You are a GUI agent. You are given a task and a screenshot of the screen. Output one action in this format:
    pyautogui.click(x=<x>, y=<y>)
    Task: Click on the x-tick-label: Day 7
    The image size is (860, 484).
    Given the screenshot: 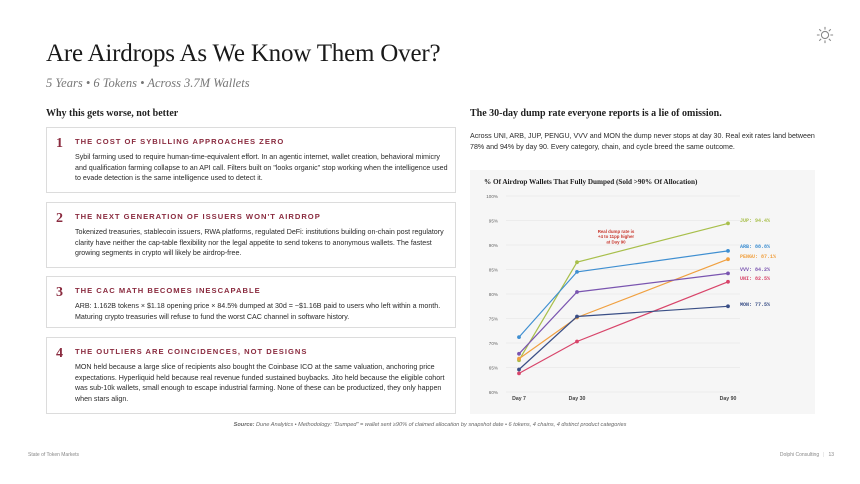 What is the action you would take?
    pyautogui.click(x=519, y=399)
    